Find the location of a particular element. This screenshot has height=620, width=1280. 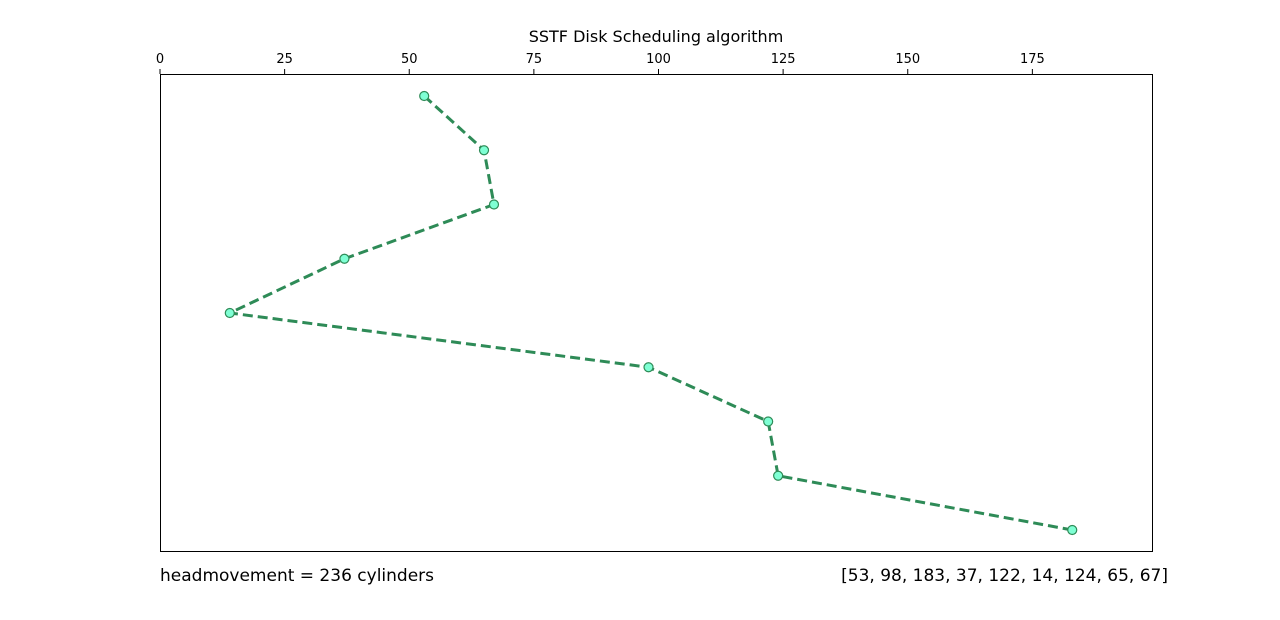

x-tick-label: 50 is located at coordinates (409, 59).